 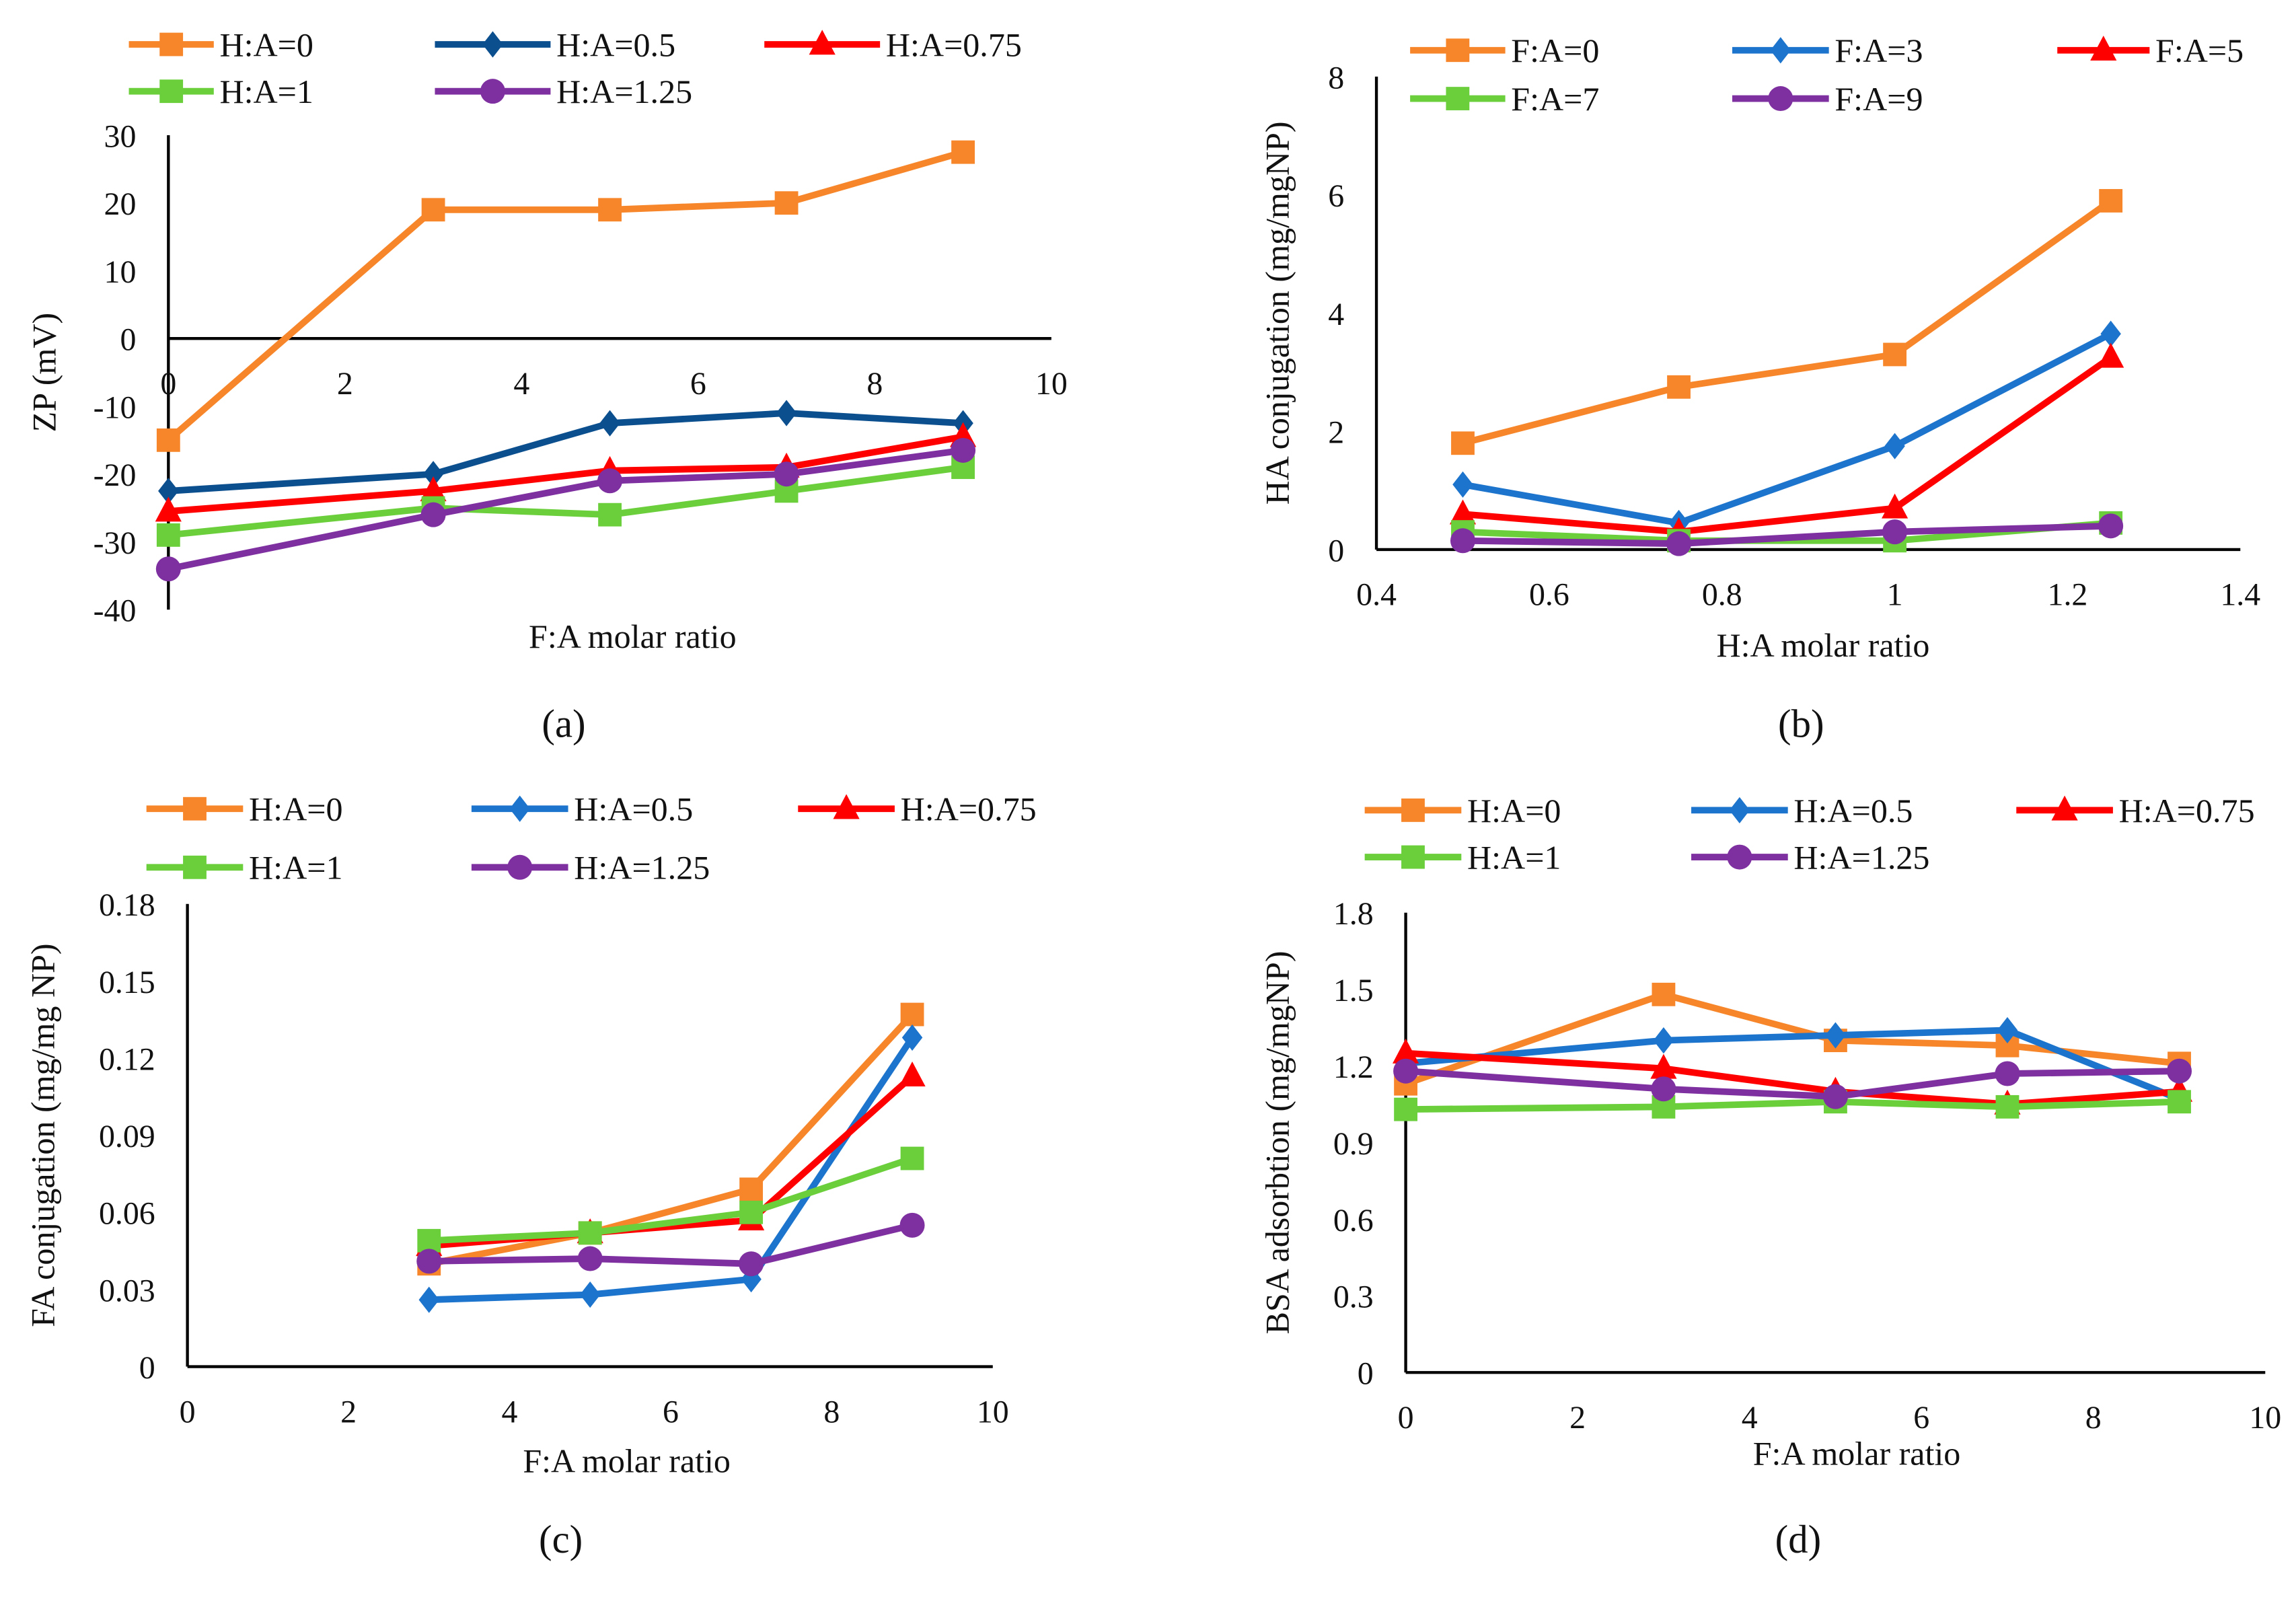 I want to click on y-tick-label: 1.2, so click(x=1353, y=1067).